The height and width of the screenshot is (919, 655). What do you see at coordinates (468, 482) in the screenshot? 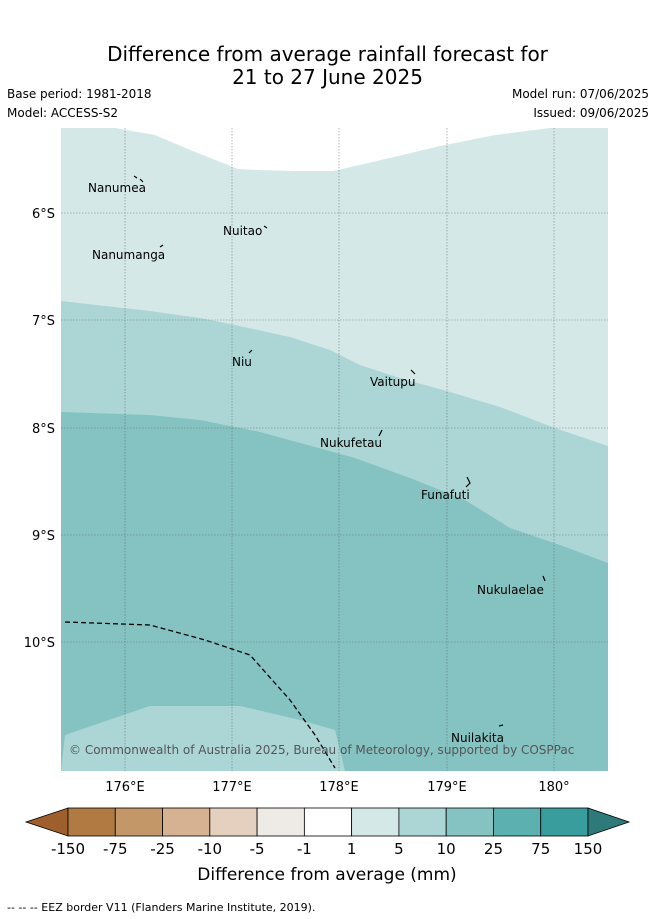
I see `funafuti-island-shape` at bounding box center [468, 482].